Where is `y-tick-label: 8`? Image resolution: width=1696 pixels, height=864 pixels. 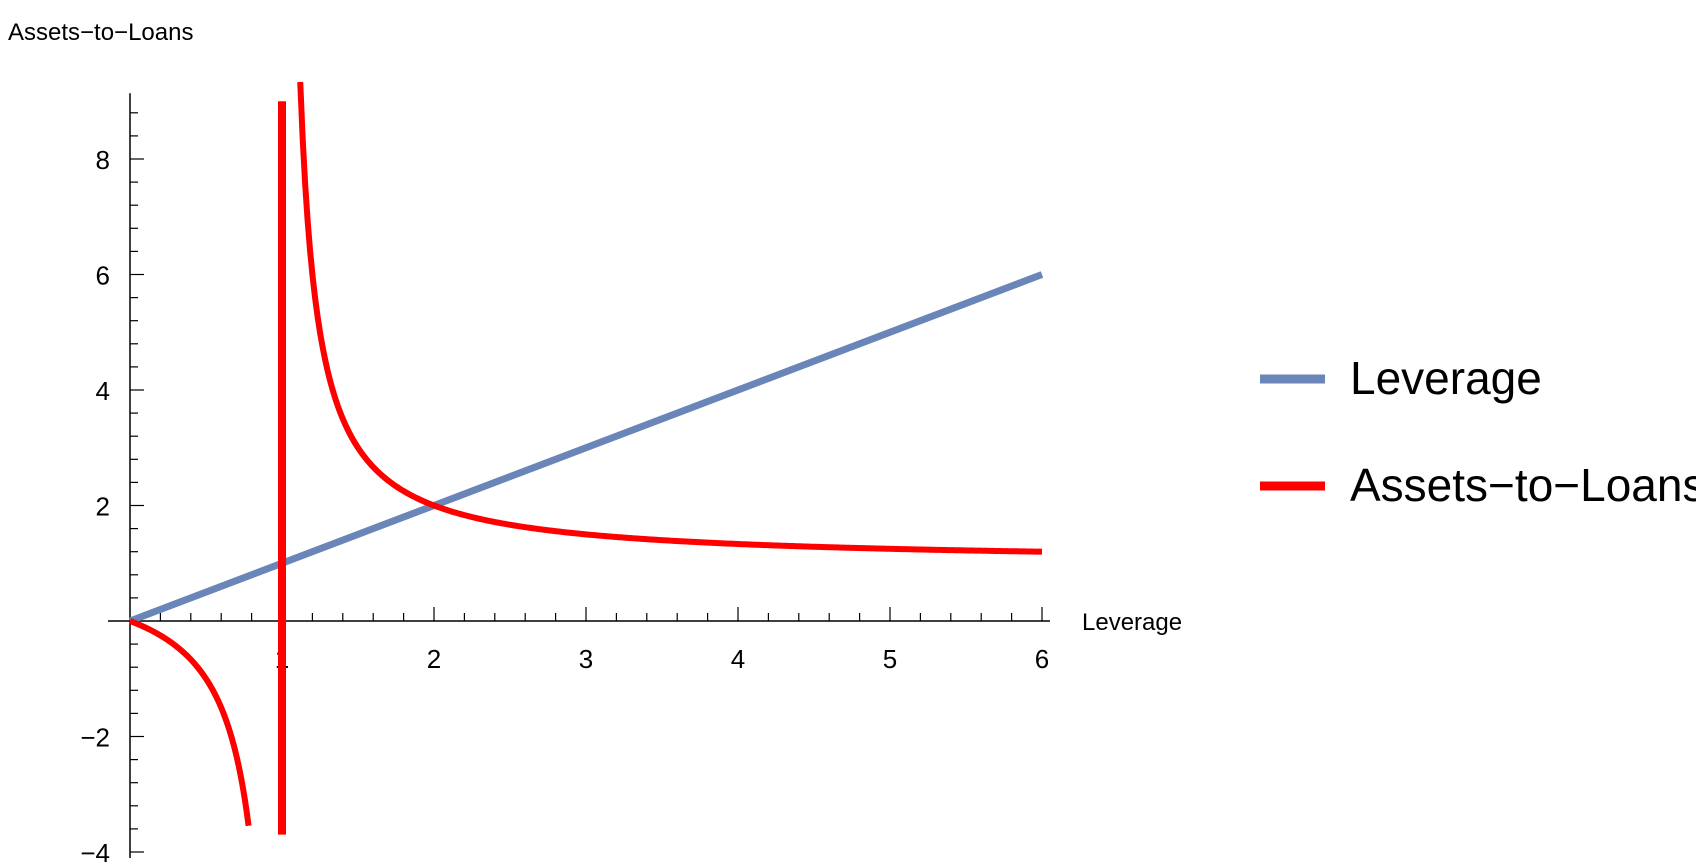 y-tick-label: 8 is located at coordinates (103, 160).